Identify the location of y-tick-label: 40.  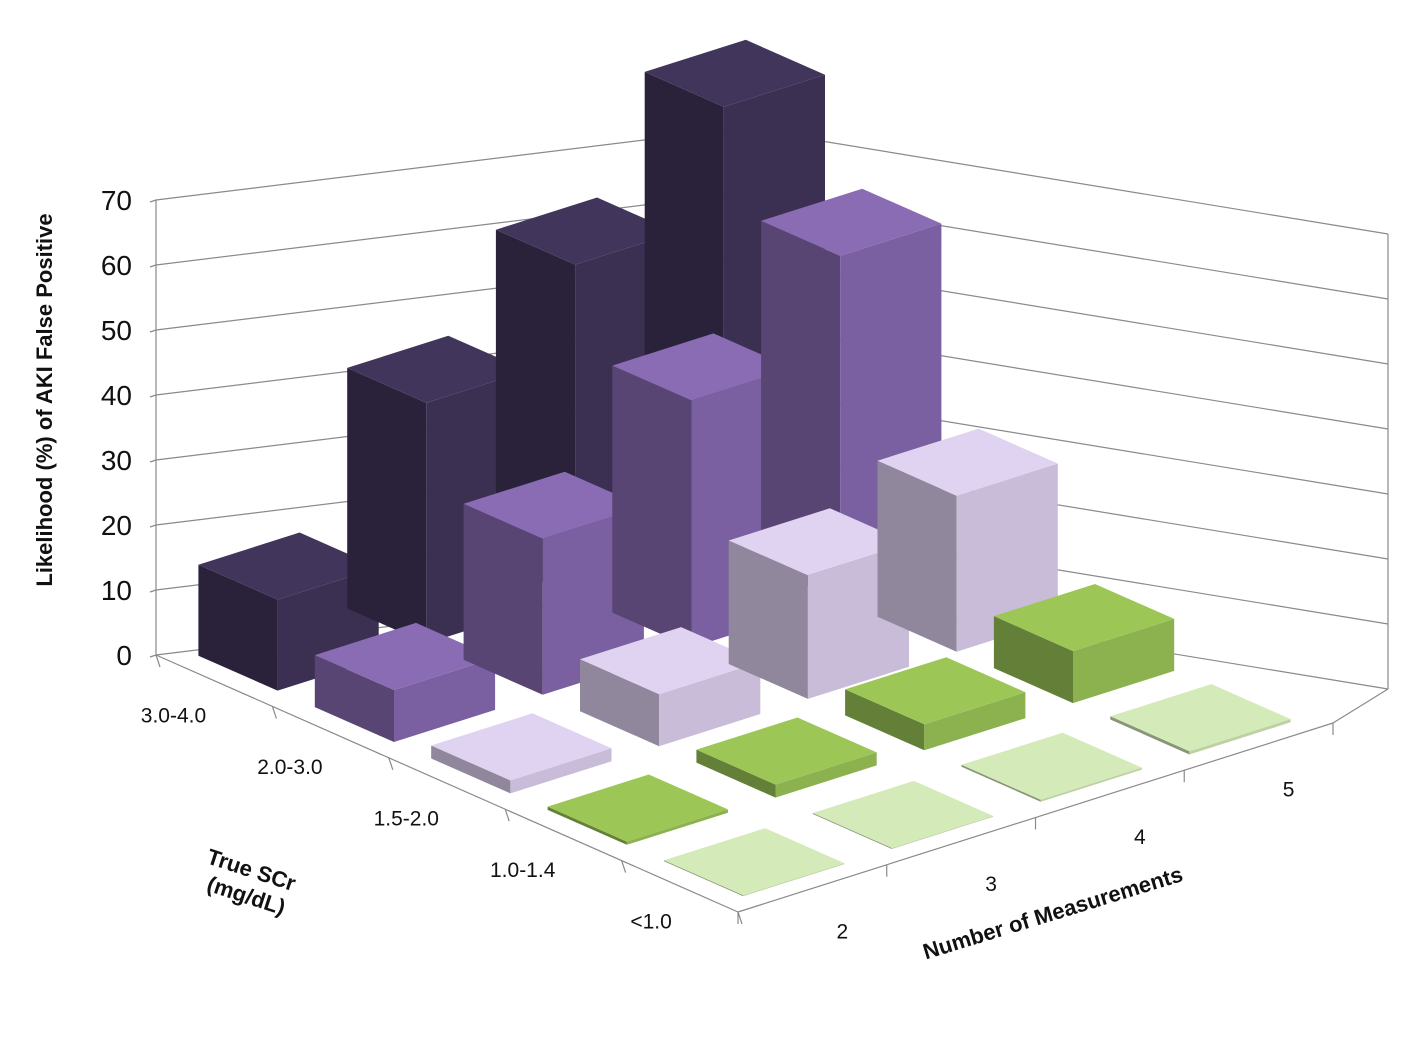
(116, 395).